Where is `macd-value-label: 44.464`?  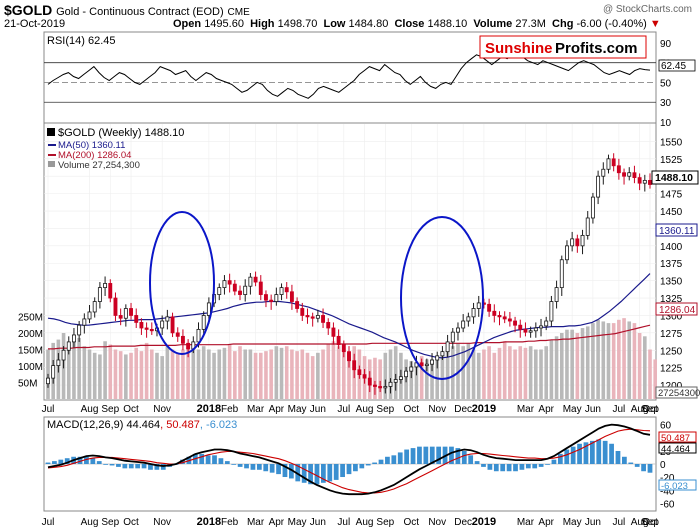 macd-value-label: 44.464 is located at coordinates (675, 449).